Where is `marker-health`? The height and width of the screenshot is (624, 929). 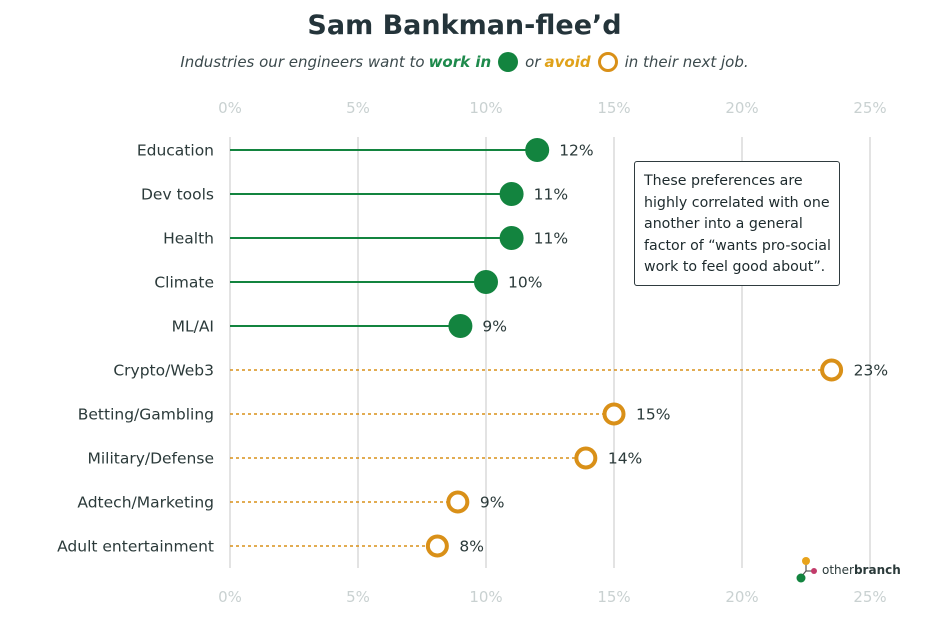
marker-health is located at coordinates (511, 238).